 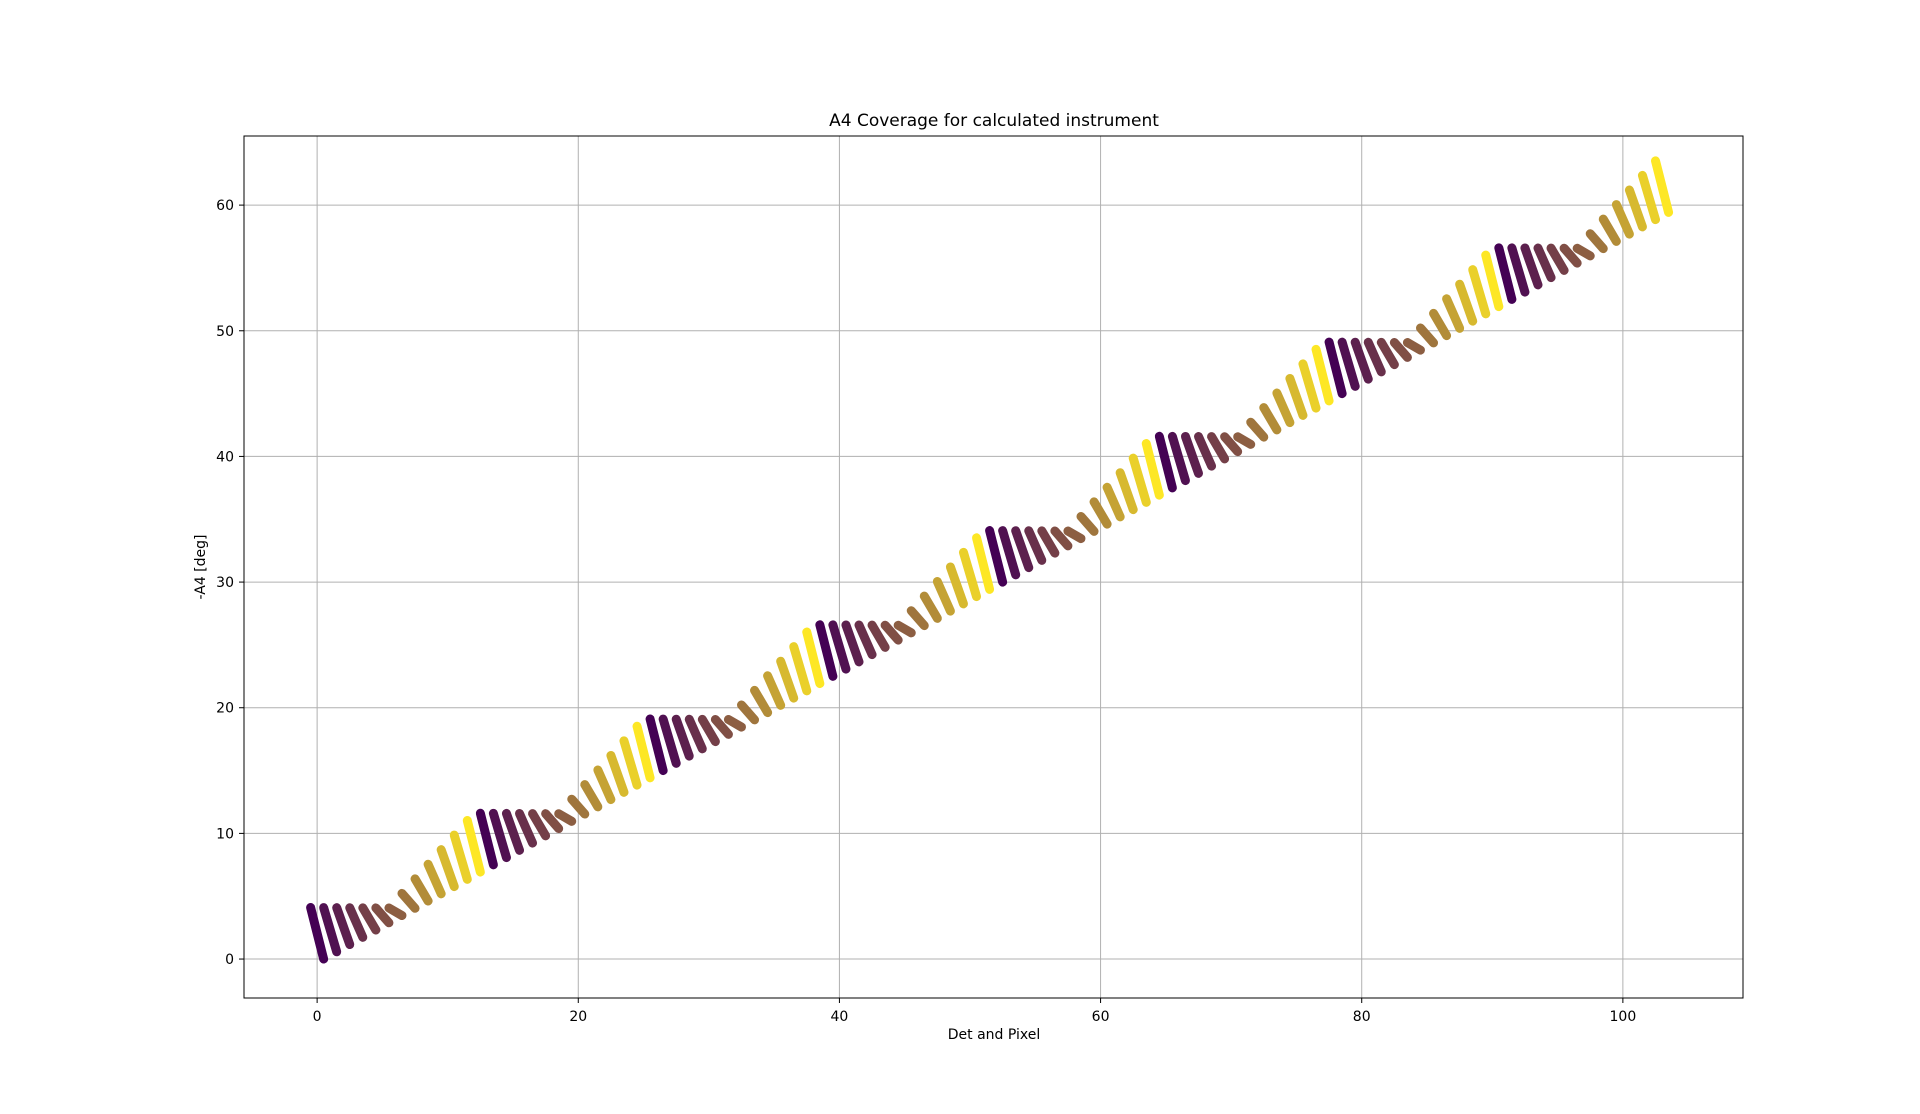 I want to click on x-axis-label: Det and Pixel, so click(x=994, y=1035).